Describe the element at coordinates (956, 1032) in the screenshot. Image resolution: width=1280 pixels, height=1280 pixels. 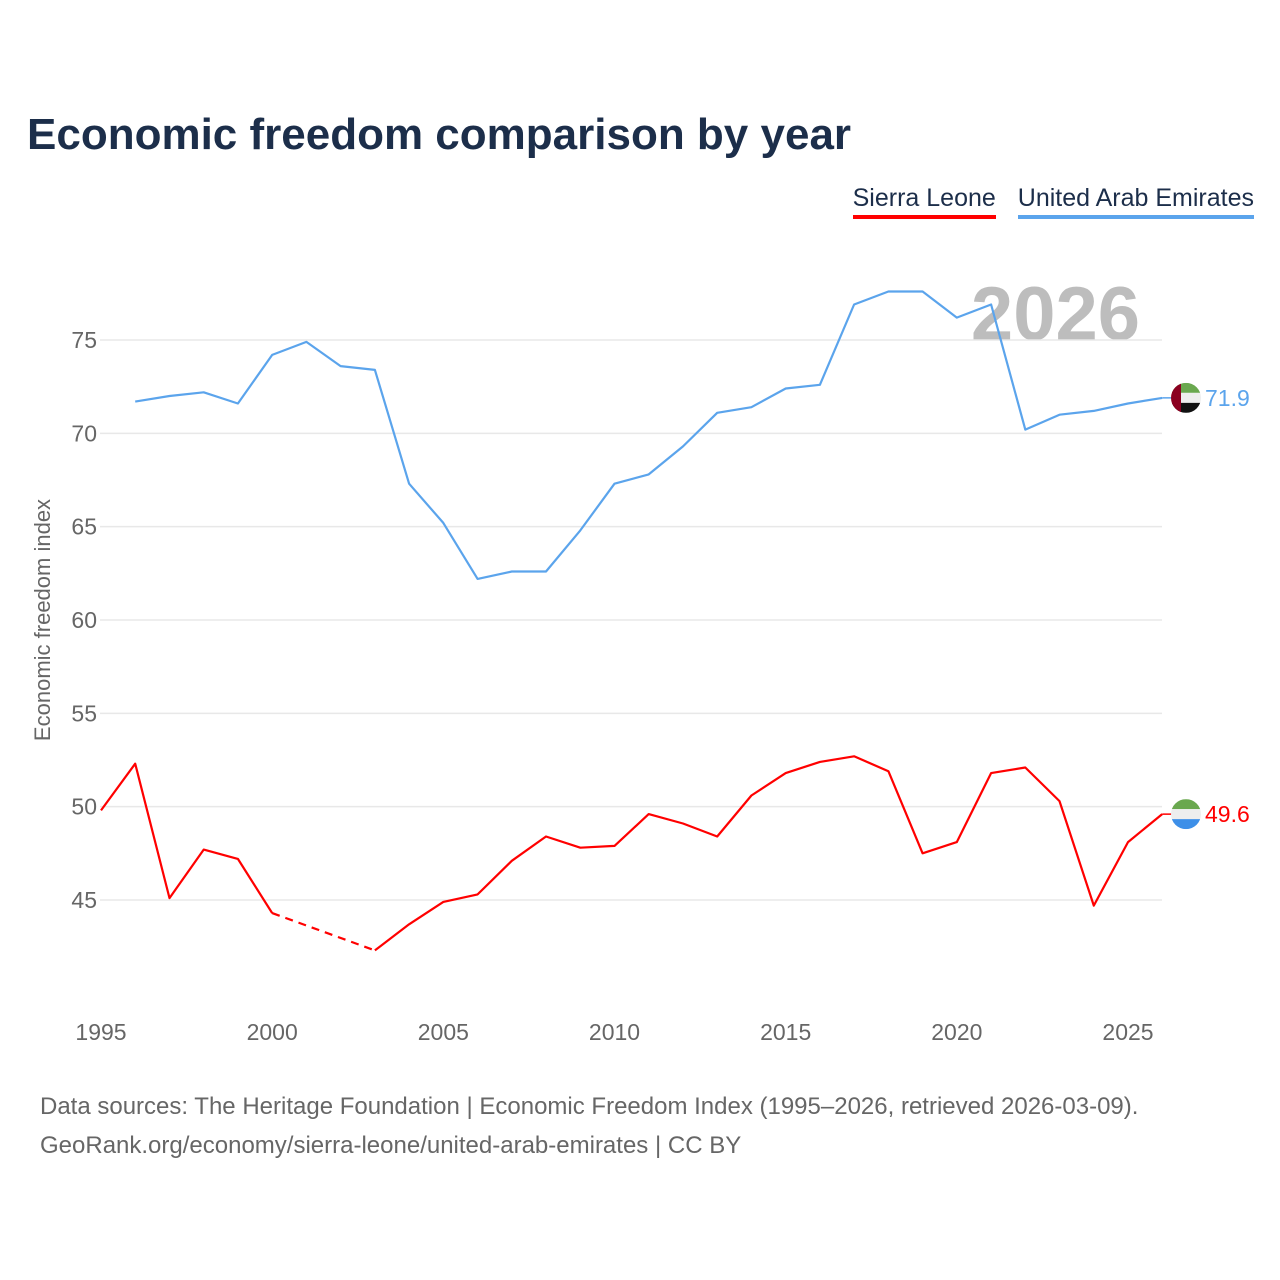
I see `x-tick-label: 2020` at that location.